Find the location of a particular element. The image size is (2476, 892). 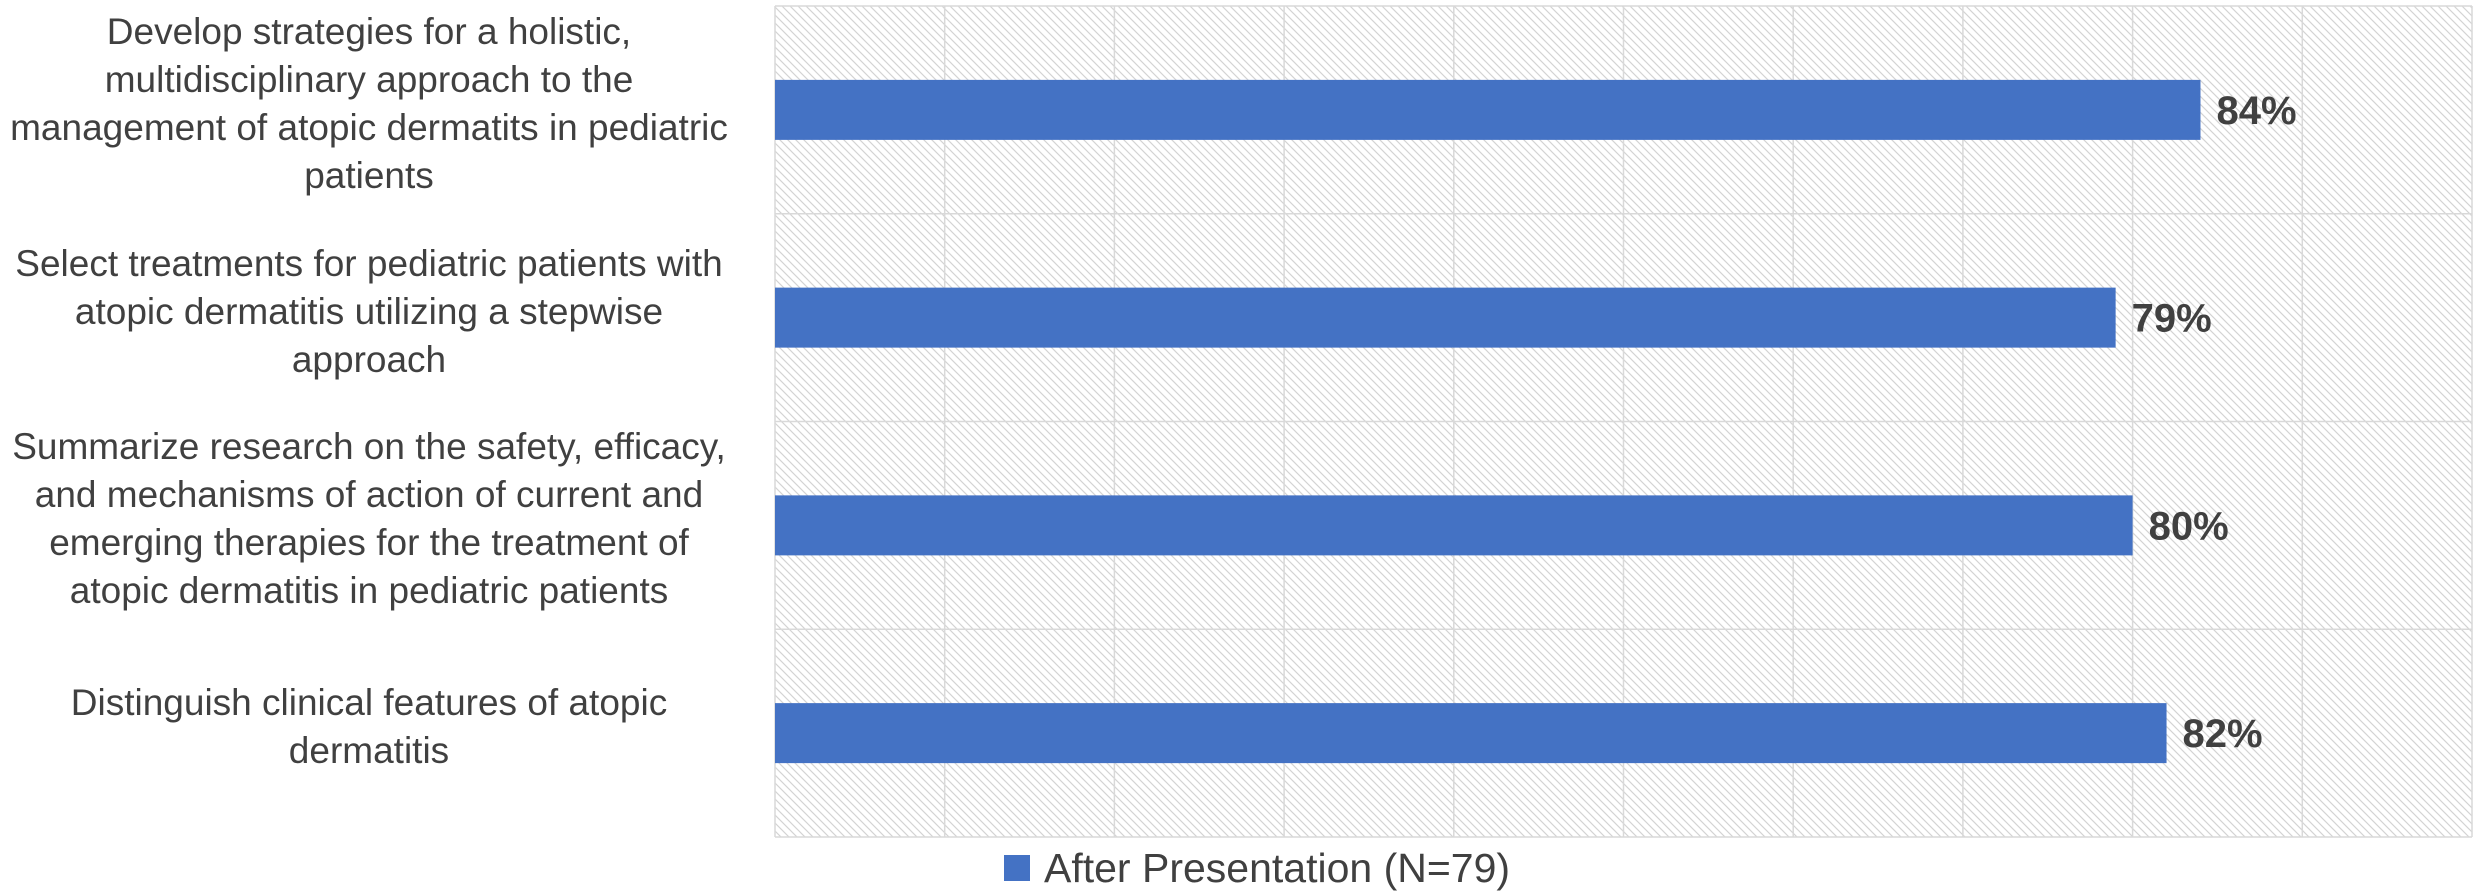

category-label-line: Develop strategies for a holistic, is located at coordinates (369, 31).